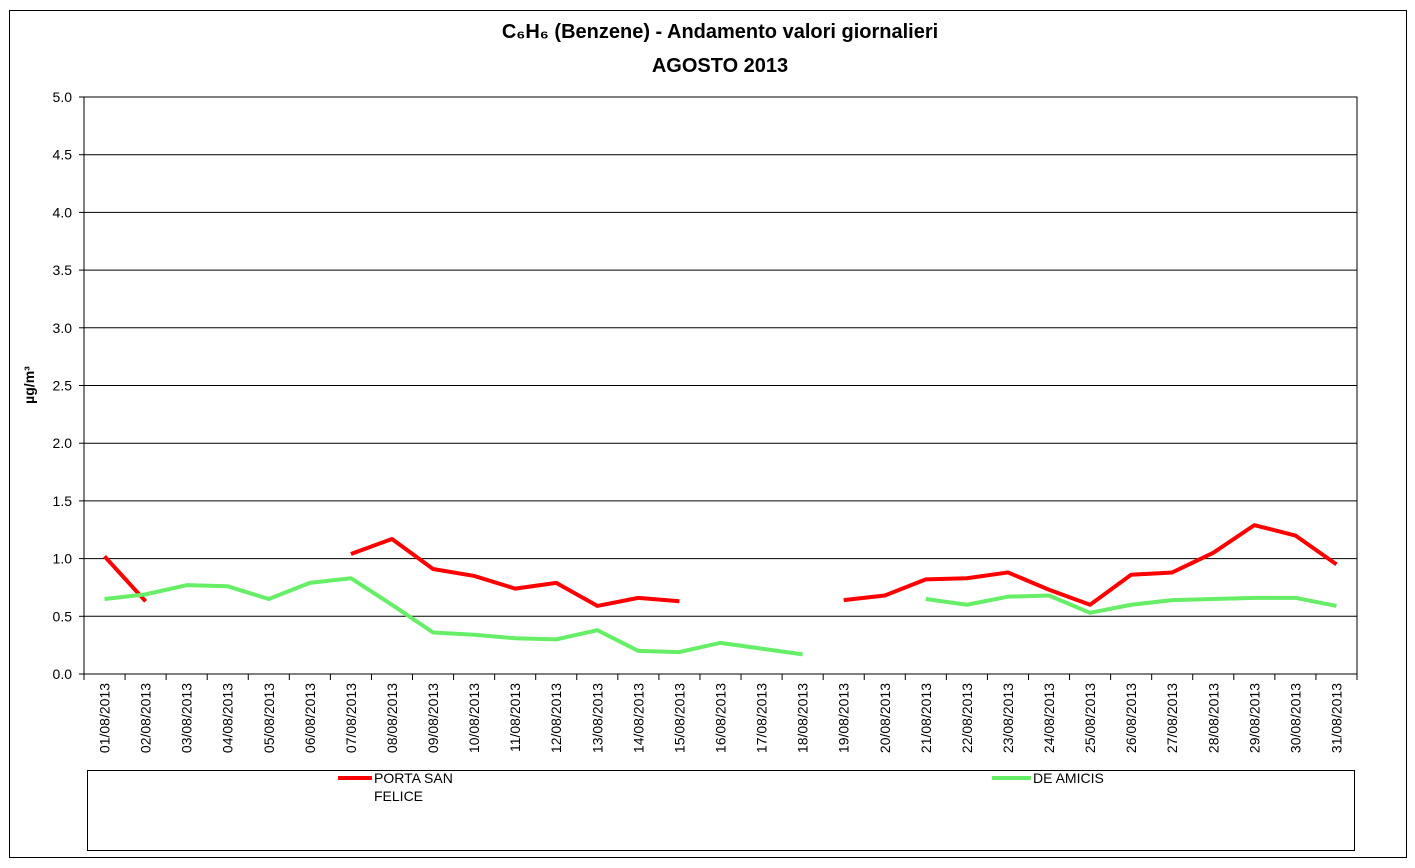 The image size is (1415, 868). Describe the element at coordinates (926, 718) in the screenshot. I see `x-tick-label: 21/08/2013` at that location.